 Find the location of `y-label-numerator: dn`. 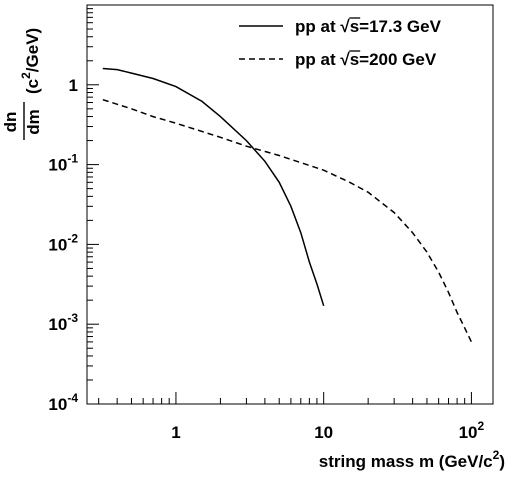

y-label-numerator: dn is located at coordinates (10, 122).